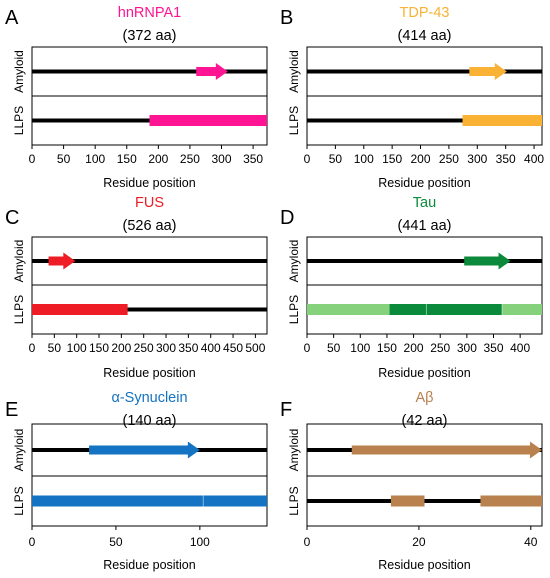  I want to click on protein-length: (526 aa), so click(149, 226).